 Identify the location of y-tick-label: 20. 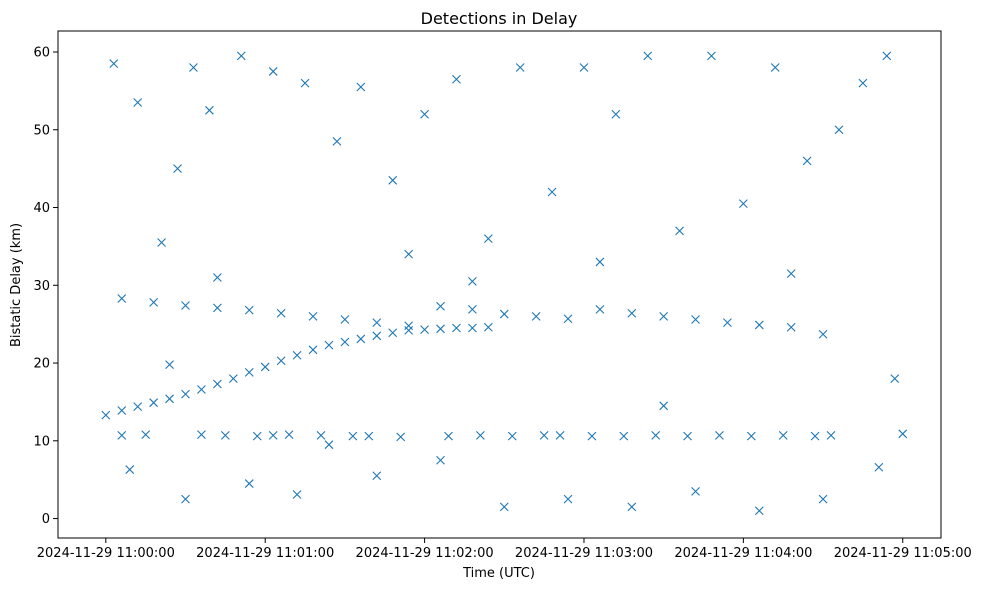
(41, 364).